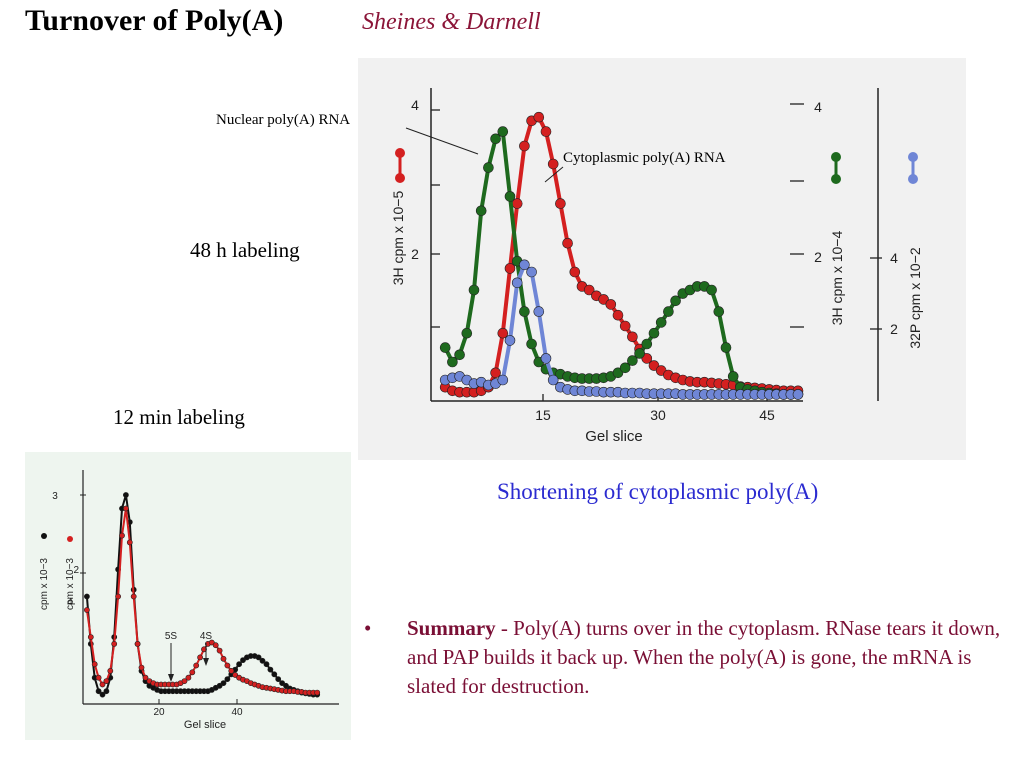  Describe the element at coordinates (915, 298) in the screenshot. I see `chart-48h-ylabel-farright: 32P cpm x 10−2` at that location.